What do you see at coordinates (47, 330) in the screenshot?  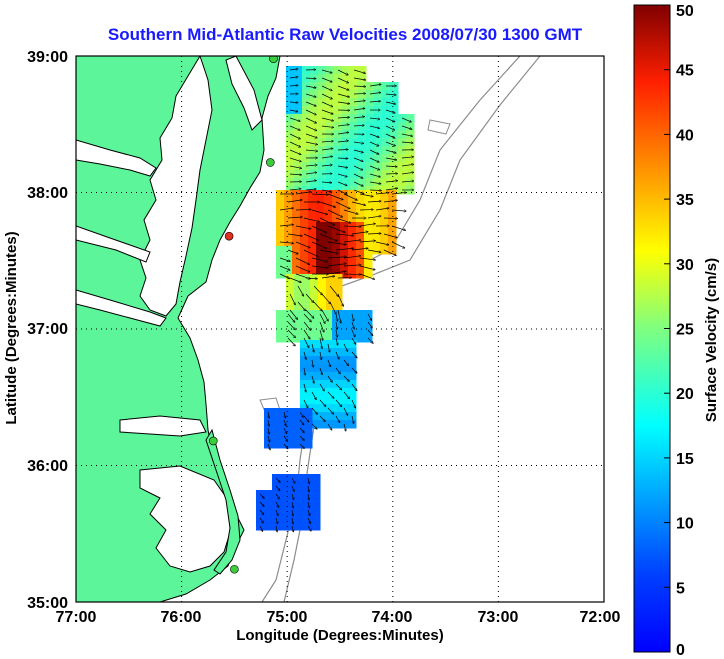 I see `y-tick-labels: 39:00 38:00 37:00 36:00 35:00` at bounding box center [47, 330].